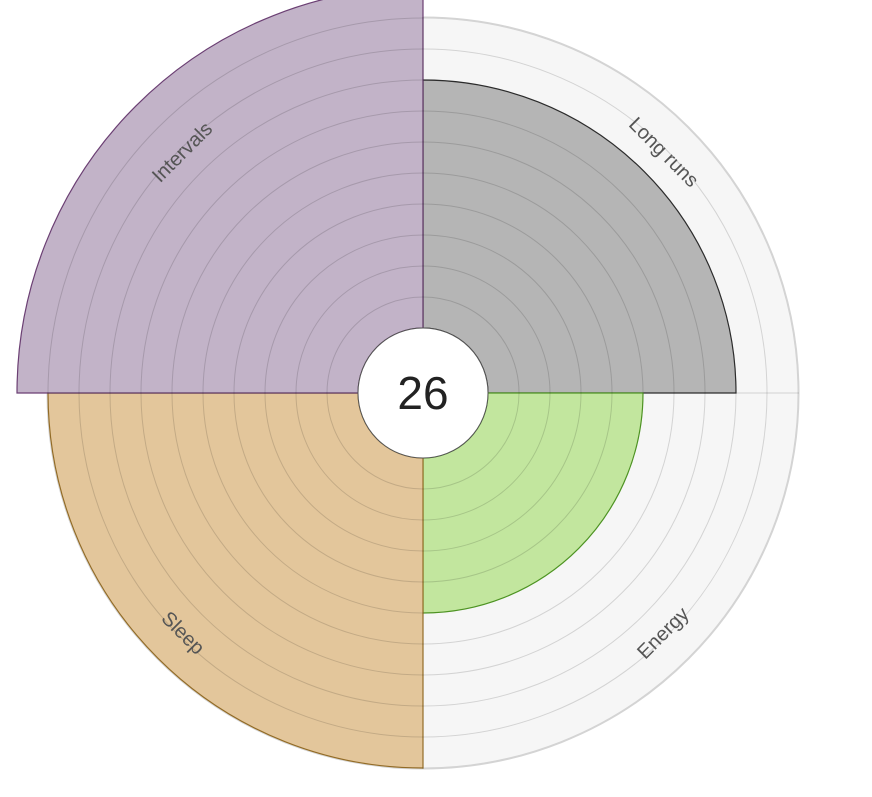 The width and height of the screenshot is (872, 797). I want to click on chart-center: 26, so click(423, 393).